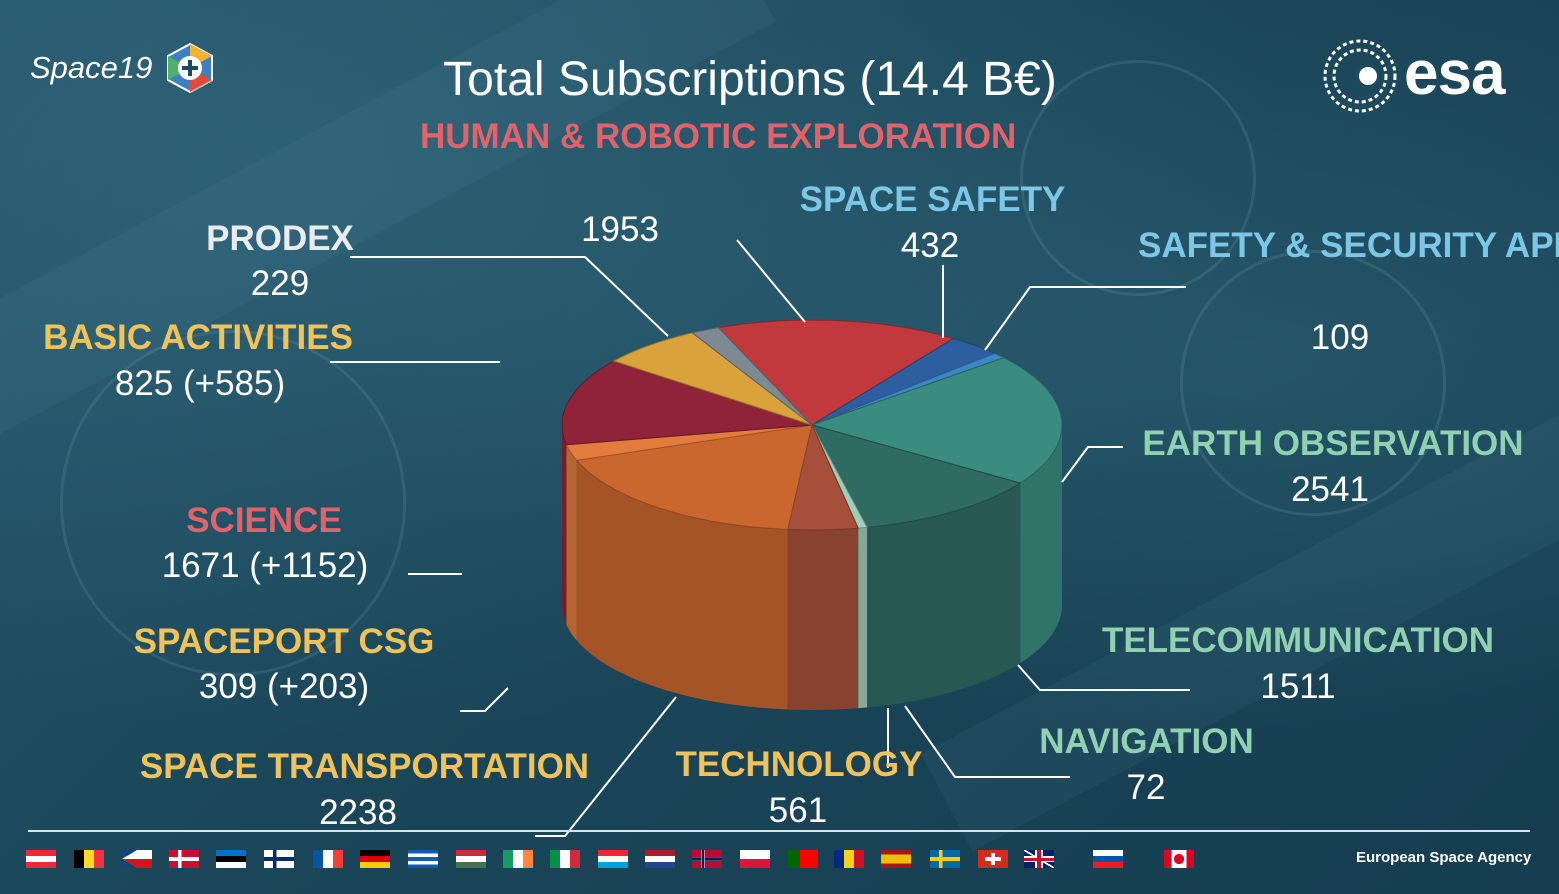 The height and width of the screenshot is (894, 1559). What do you see at coordinates (682, 585) in the screenshot?
I see `pie-side-space-transportation` at bounding box center [682, 585].